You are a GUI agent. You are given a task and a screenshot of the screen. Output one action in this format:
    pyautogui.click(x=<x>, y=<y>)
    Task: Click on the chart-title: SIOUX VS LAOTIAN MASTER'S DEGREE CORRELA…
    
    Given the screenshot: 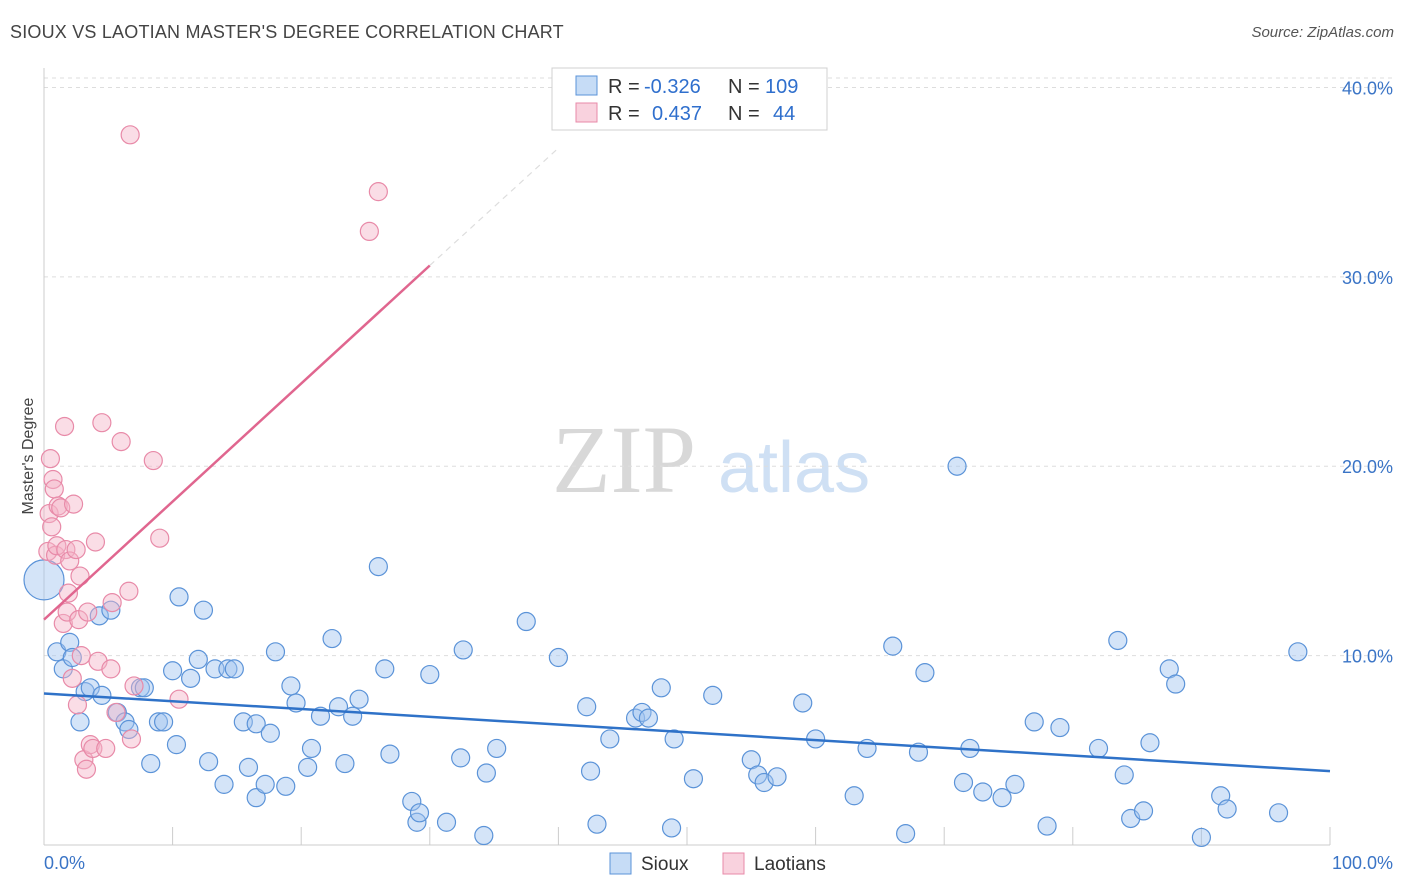 What is the action you would take?
    pyautogui.click(x=287, y=32)
    